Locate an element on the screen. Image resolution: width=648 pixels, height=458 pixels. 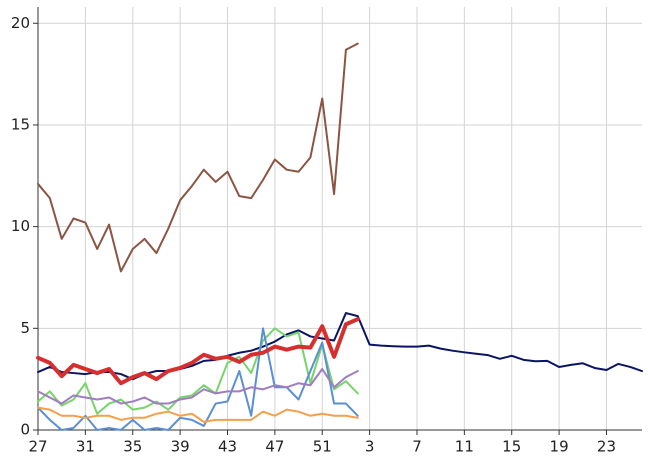
x-tick-label: 15 is located at coordinates (511, 447).